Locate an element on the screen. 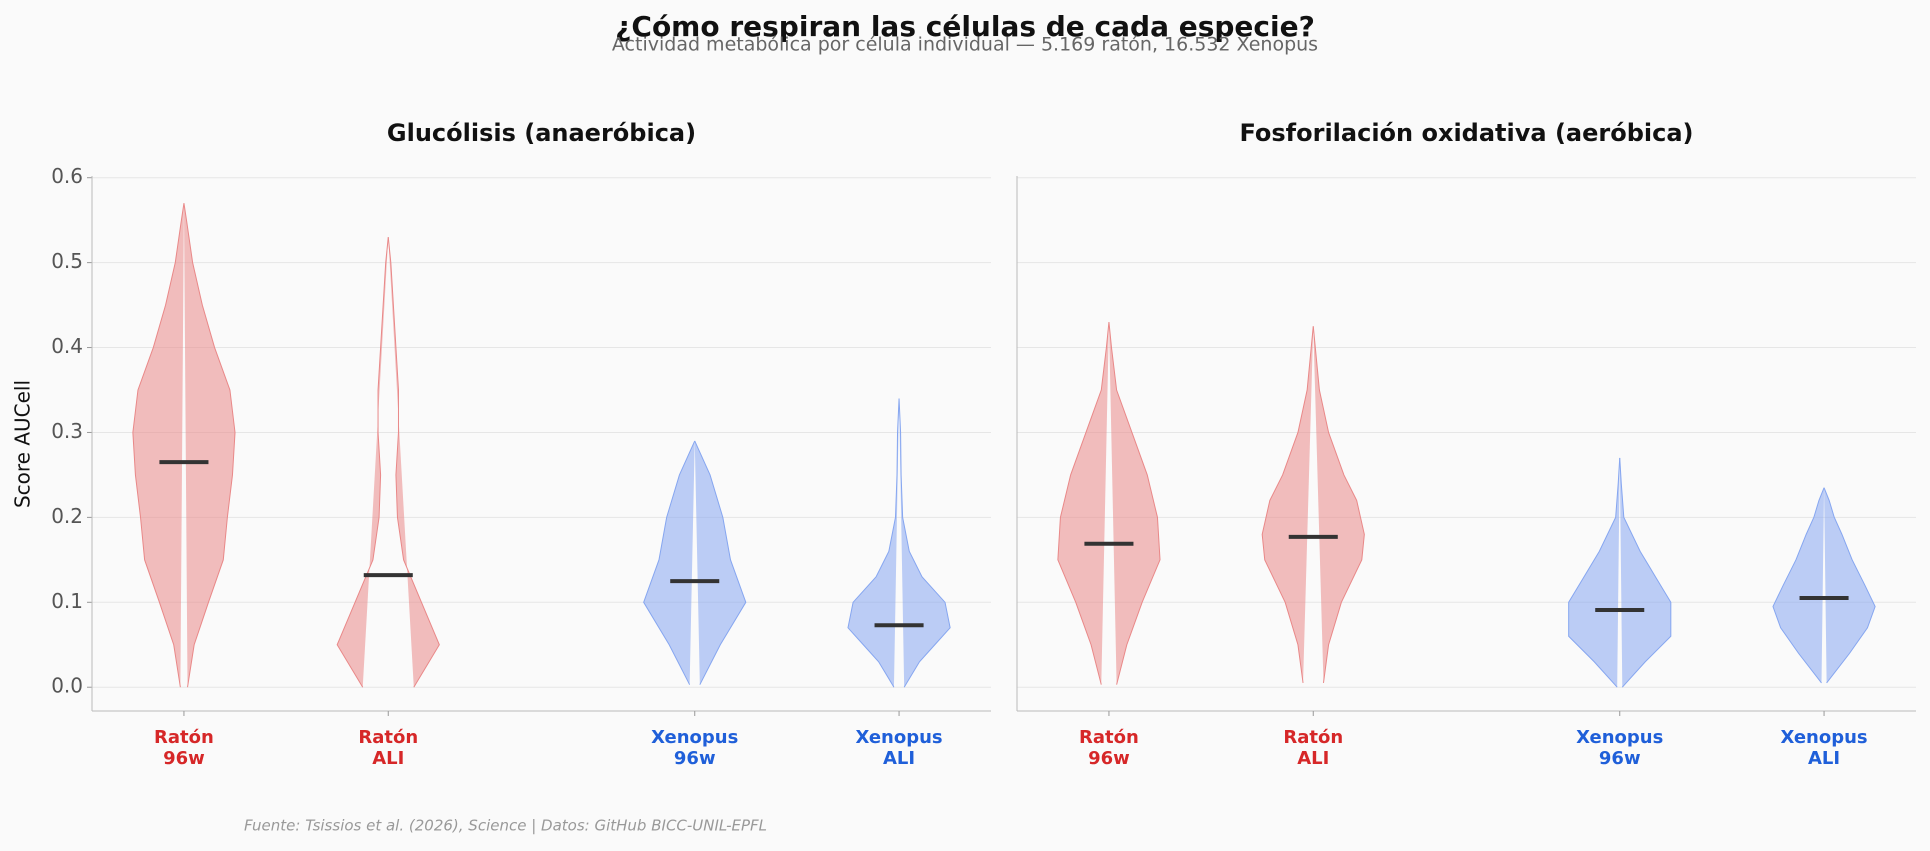 The width and height of the screenshot is (1930, 851). y-tick-label: 0.5 is located at coordinates (67, 261).